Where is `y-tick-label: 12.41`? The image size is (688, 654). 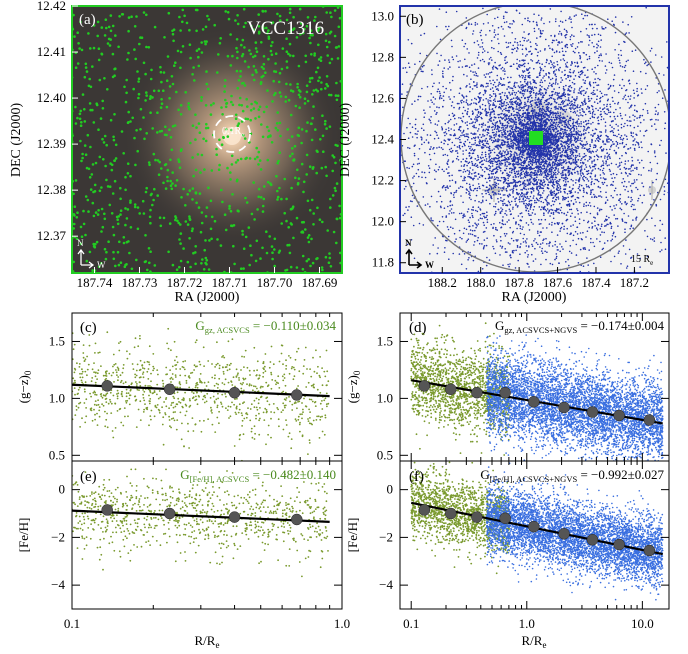
y-tick-label: 12.41 is located at coordinates (51, 51).